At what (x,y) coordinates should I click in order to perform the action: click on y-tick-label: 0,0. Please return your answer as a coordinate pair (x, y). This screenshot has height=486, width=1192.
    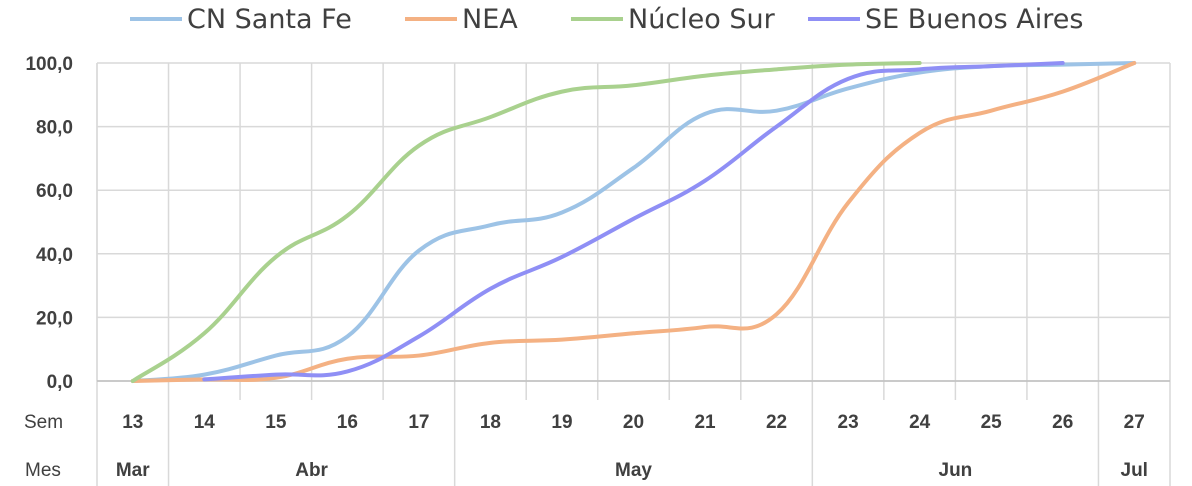
    Looking at the image, I should click on (60, 382).